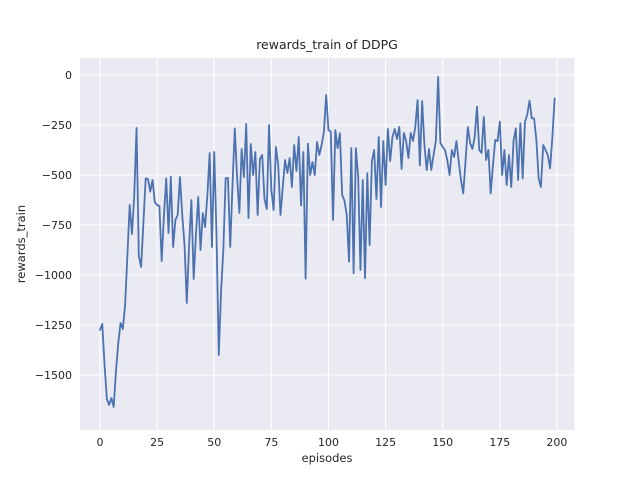 This screenshot has height=480, width=640. I want to click on x-tick-label: 75, so click(271, 442).